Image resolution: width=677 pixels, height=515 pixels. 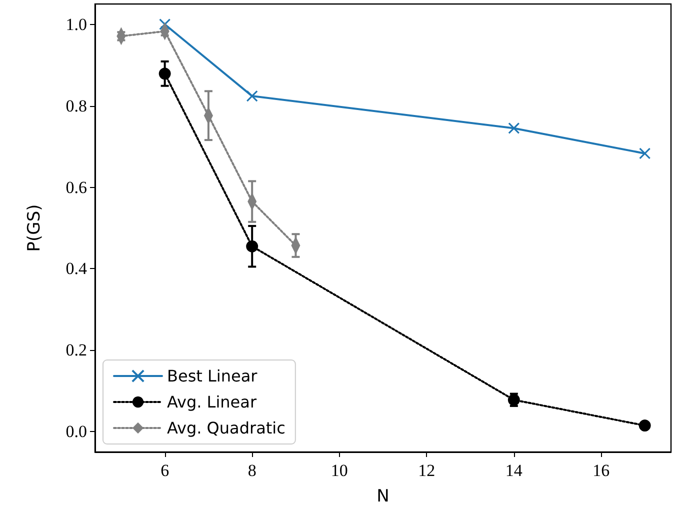 What do you see at coordinates (165, 470) in the screenshot?
I see `x-tick-label: 6` at bounding box center [165, 470].